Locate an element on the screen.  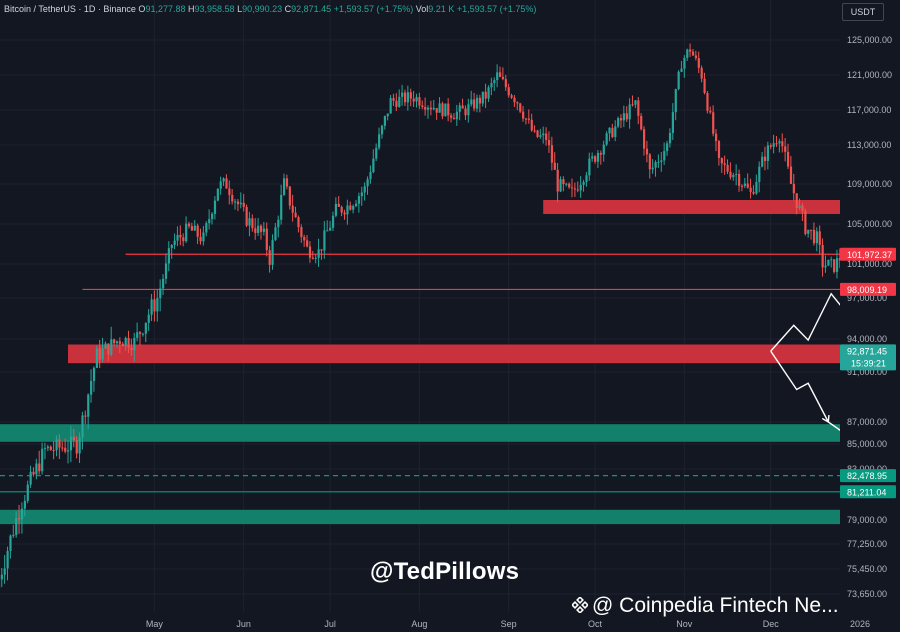
y-tick-label: 105,000.00 is located at coordinates (869, 224).